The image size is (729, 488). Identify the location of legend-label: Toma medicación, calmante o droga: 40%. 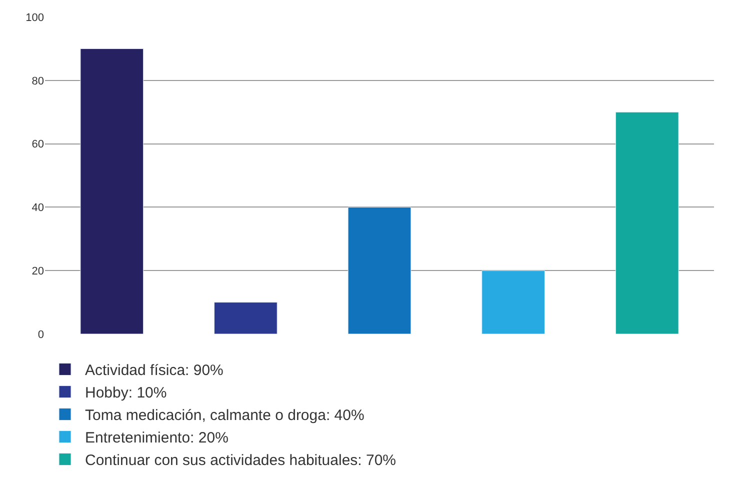
(224, 415).